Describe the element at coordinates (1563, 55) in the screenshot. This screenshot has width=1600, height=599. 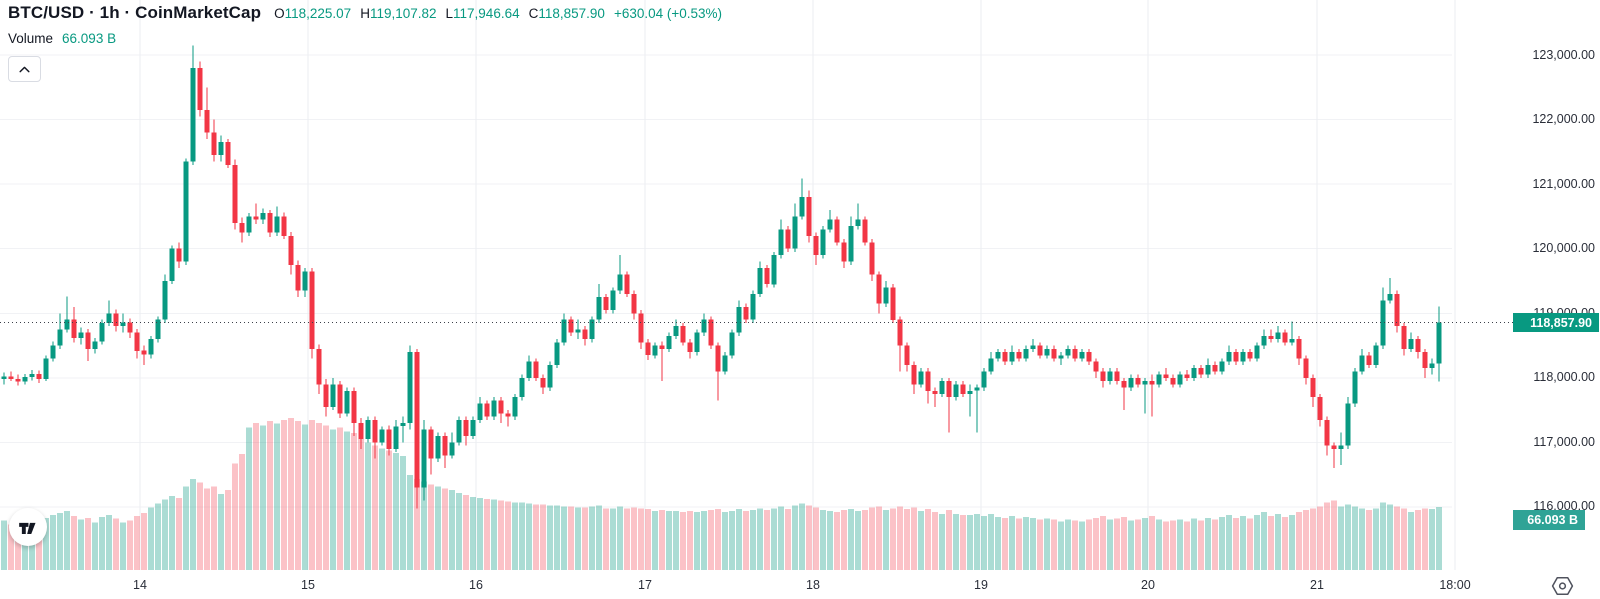
I see `price-axis-label: 123,000.00` at that location.